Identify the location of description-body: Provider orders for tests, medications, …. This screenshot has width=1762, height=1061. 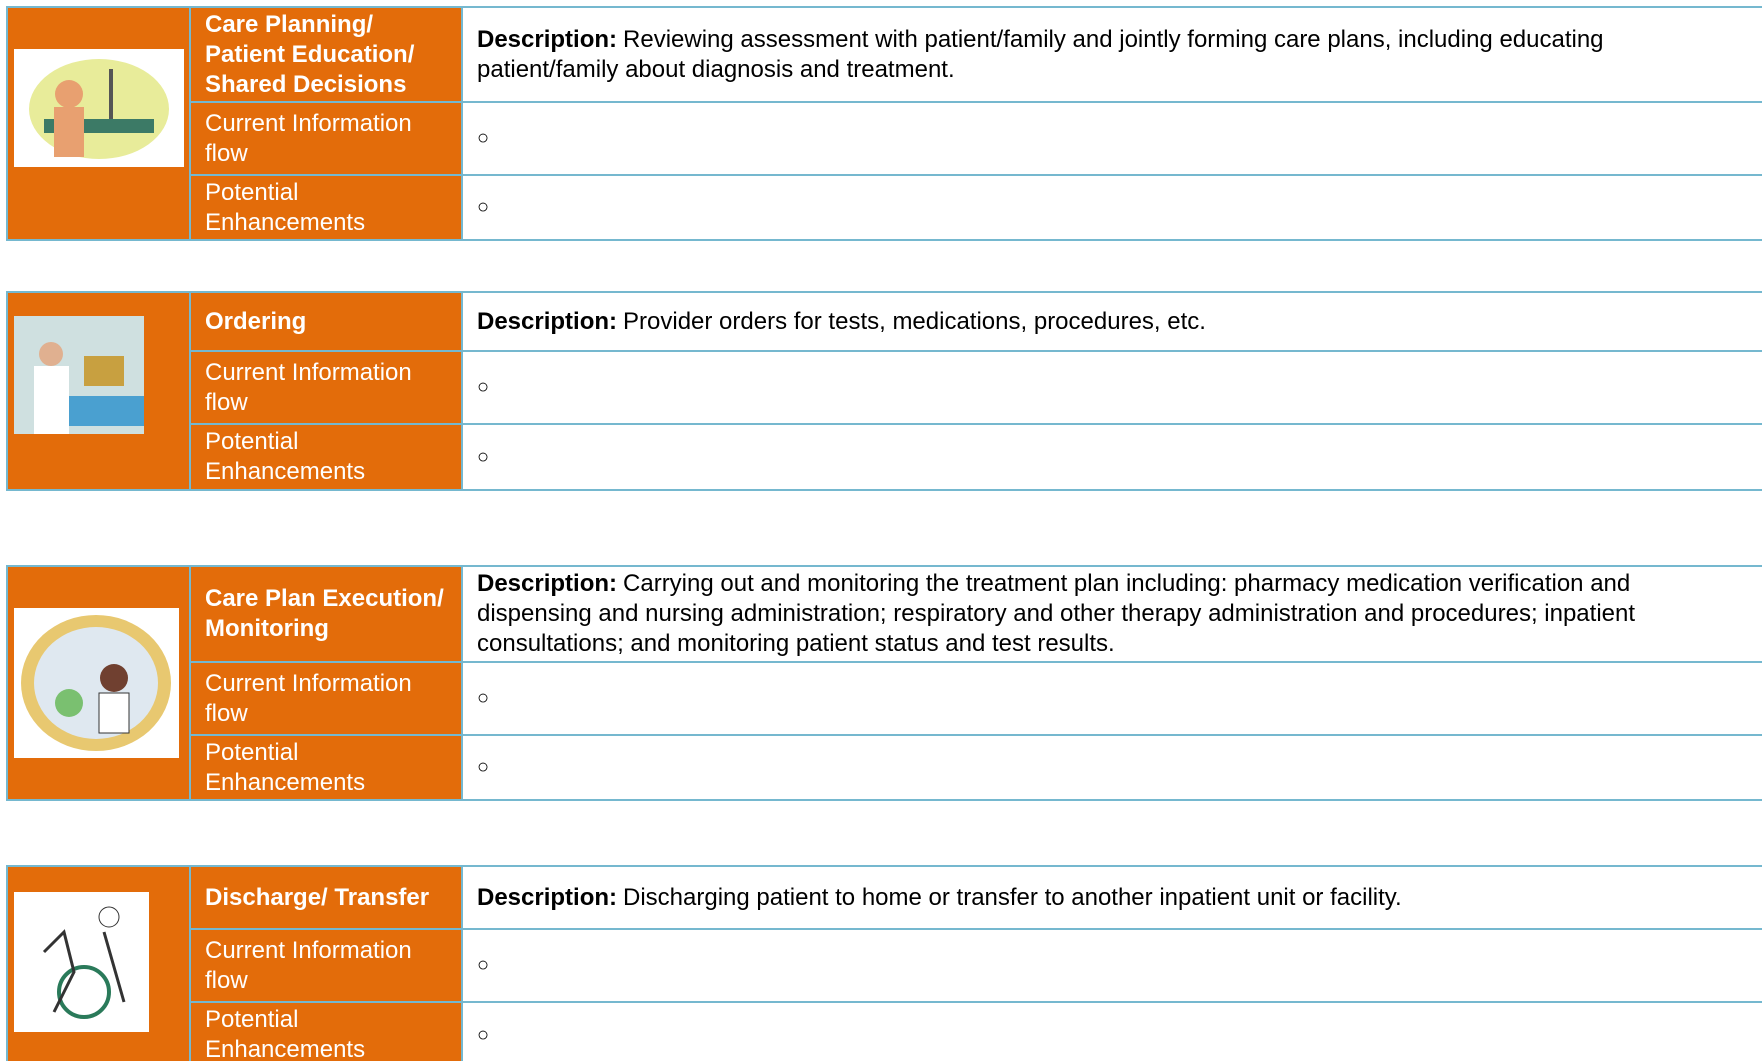
(914, 321).